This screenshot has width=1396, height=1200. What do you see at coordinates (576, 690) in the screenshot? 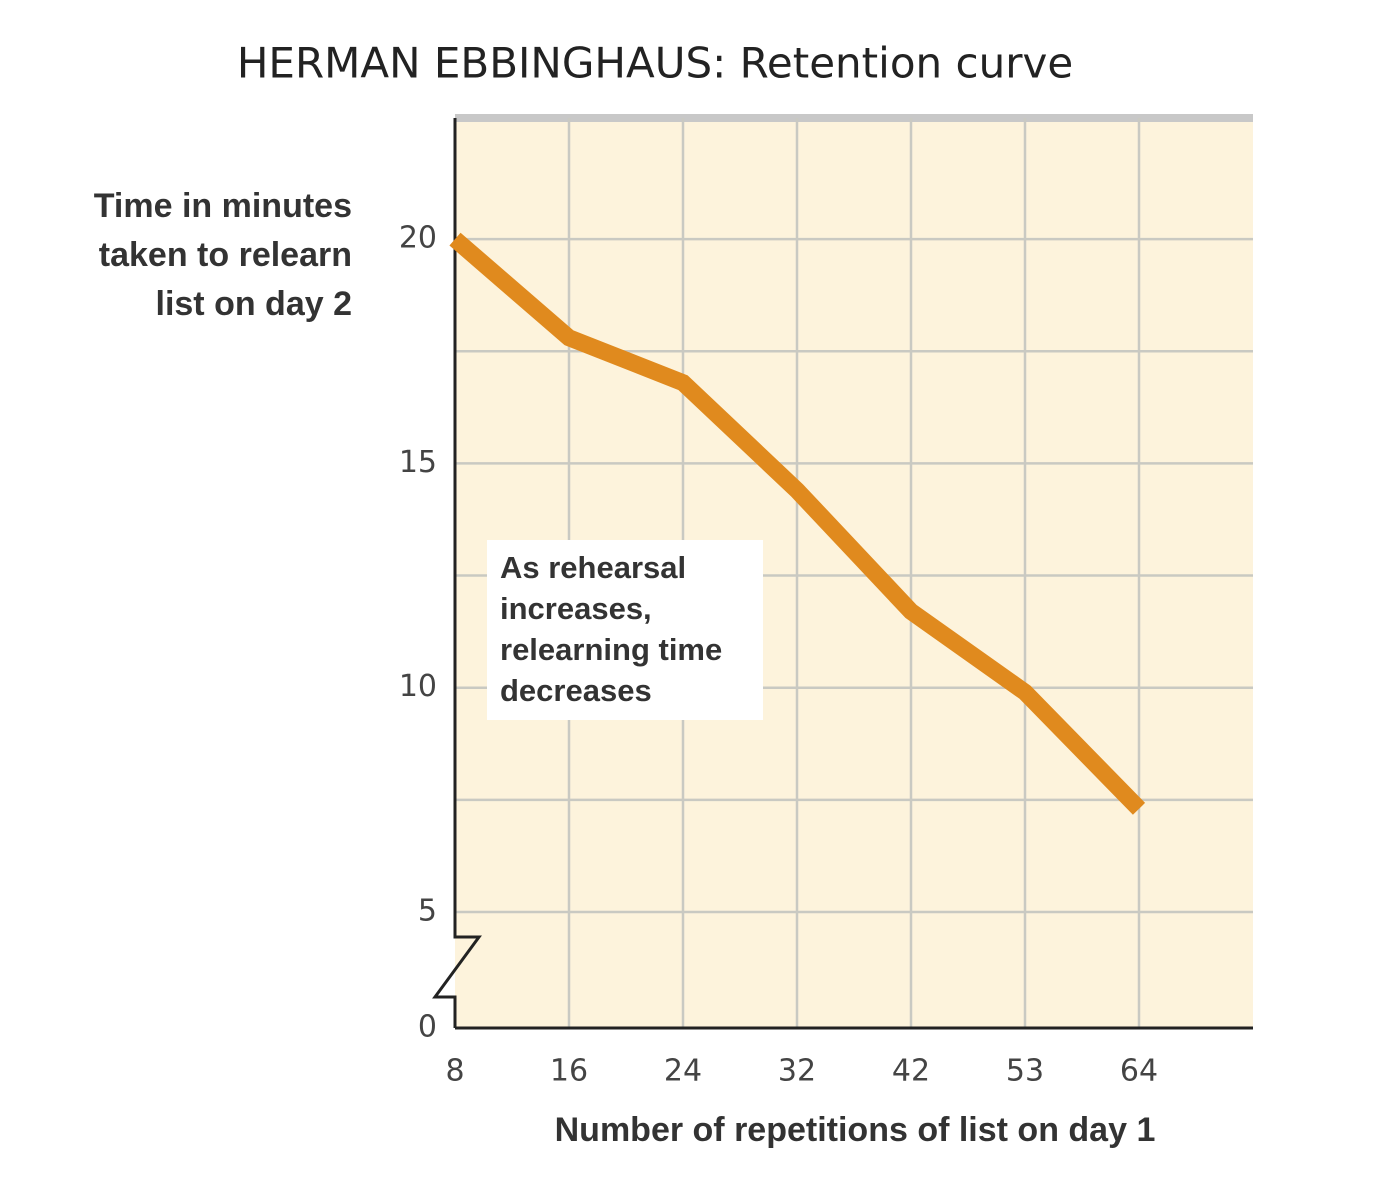
I see `annotation-text: decreases` at bounding box center [576, 690].